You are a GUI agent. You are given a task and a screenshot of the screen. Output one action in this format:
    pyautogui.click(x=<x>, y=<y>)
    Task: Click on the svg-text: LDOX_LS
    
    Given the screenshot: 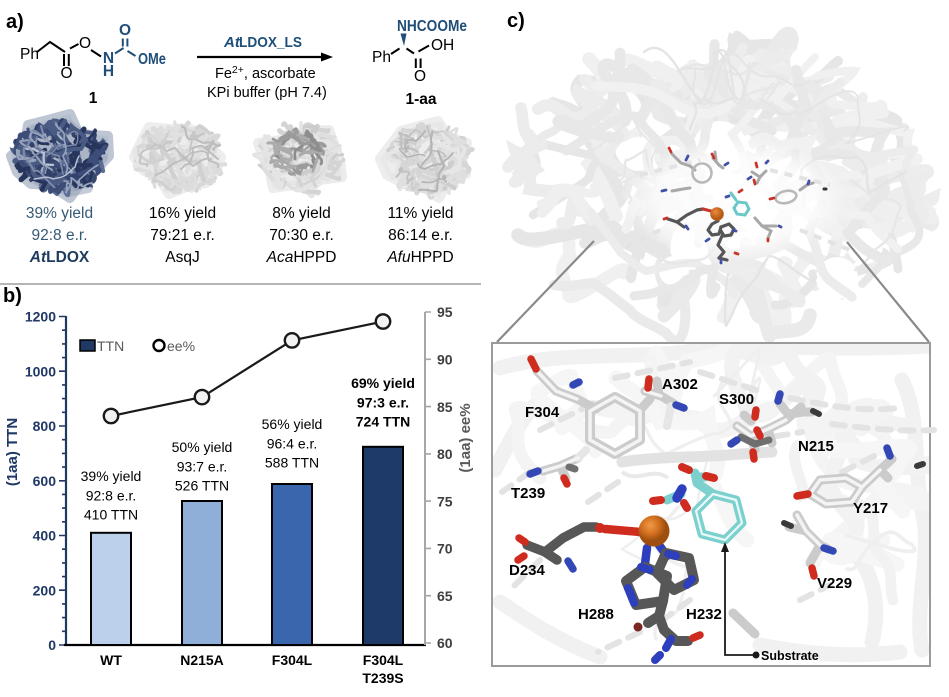 What is the action you would take?
    pyautogui.click(x=270, y=42)
    